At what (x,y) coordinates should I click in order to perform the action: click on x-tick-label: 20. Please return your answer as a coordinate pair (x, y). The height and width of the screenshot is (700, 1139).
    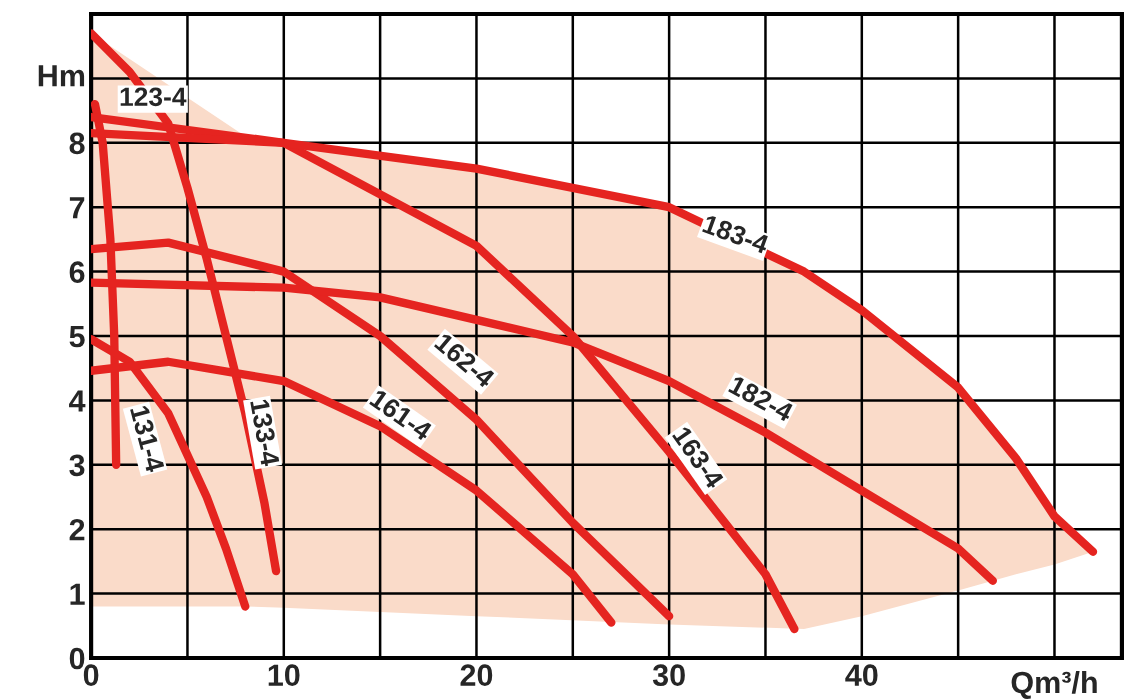
    Looking at the image, I should click on (476, 675).